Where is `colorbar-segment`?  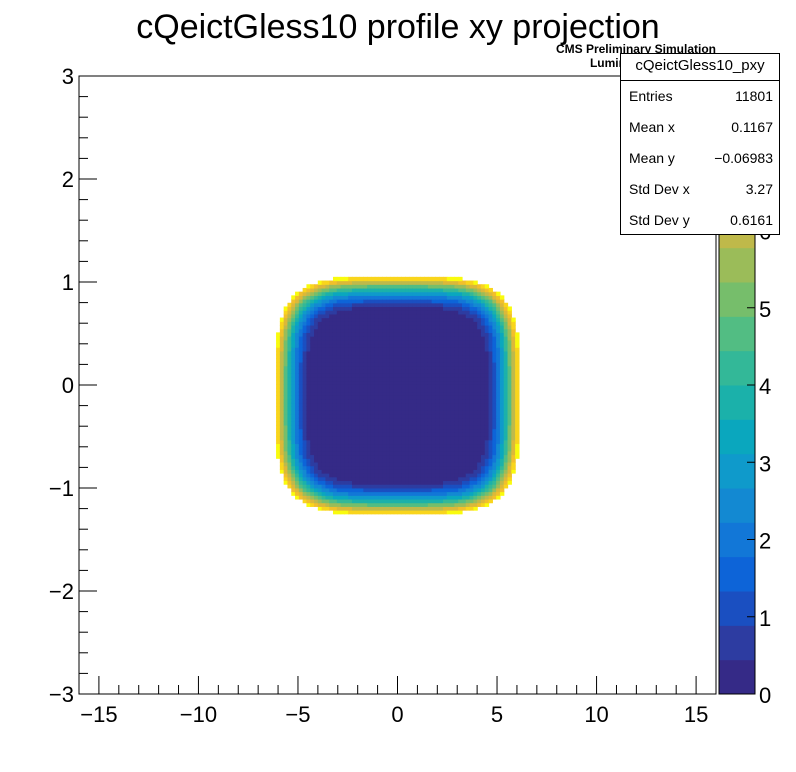 colorbar-segment is located at coordinates (737, 402).